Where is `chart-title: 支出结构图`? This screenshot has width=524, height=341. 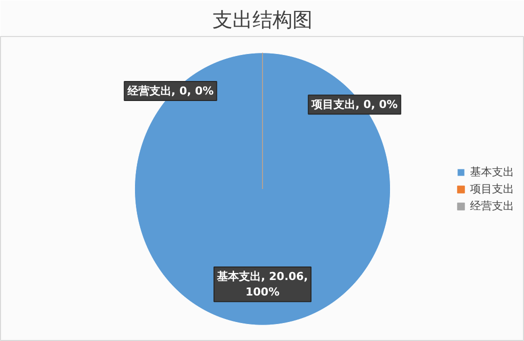
chart-title: 支出结构图 is located at coordinates (262, 20).